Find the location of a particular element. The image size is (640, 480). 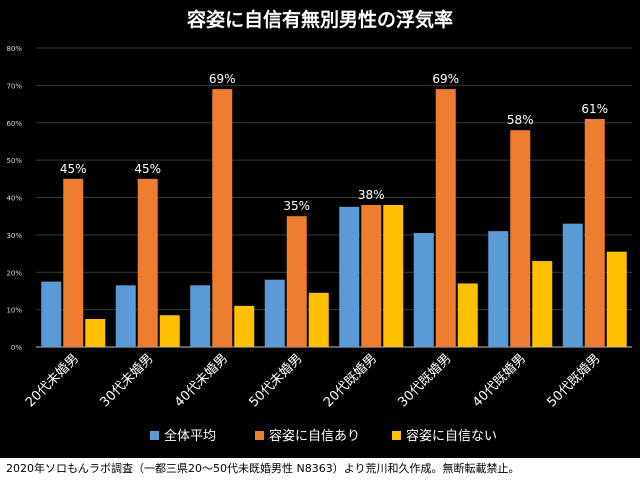

legend-label: 全体平均 is located at coordinates (190, 436).